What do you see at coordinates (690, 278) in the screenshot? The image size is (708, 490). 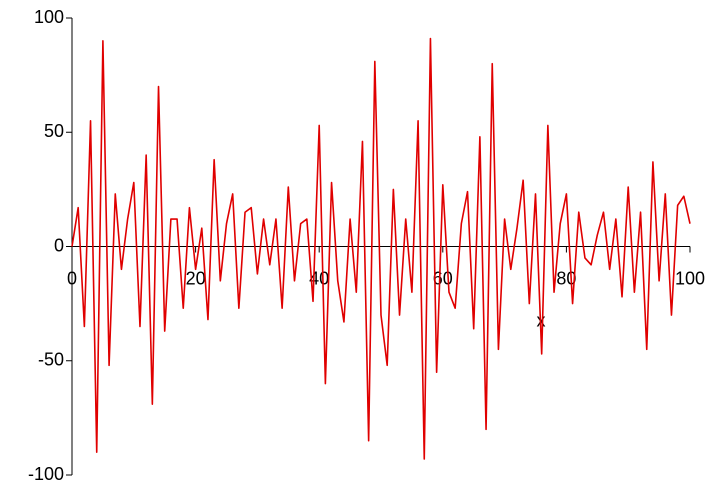 I see `x-tick-label: 100` at bounding box center [690, 278].